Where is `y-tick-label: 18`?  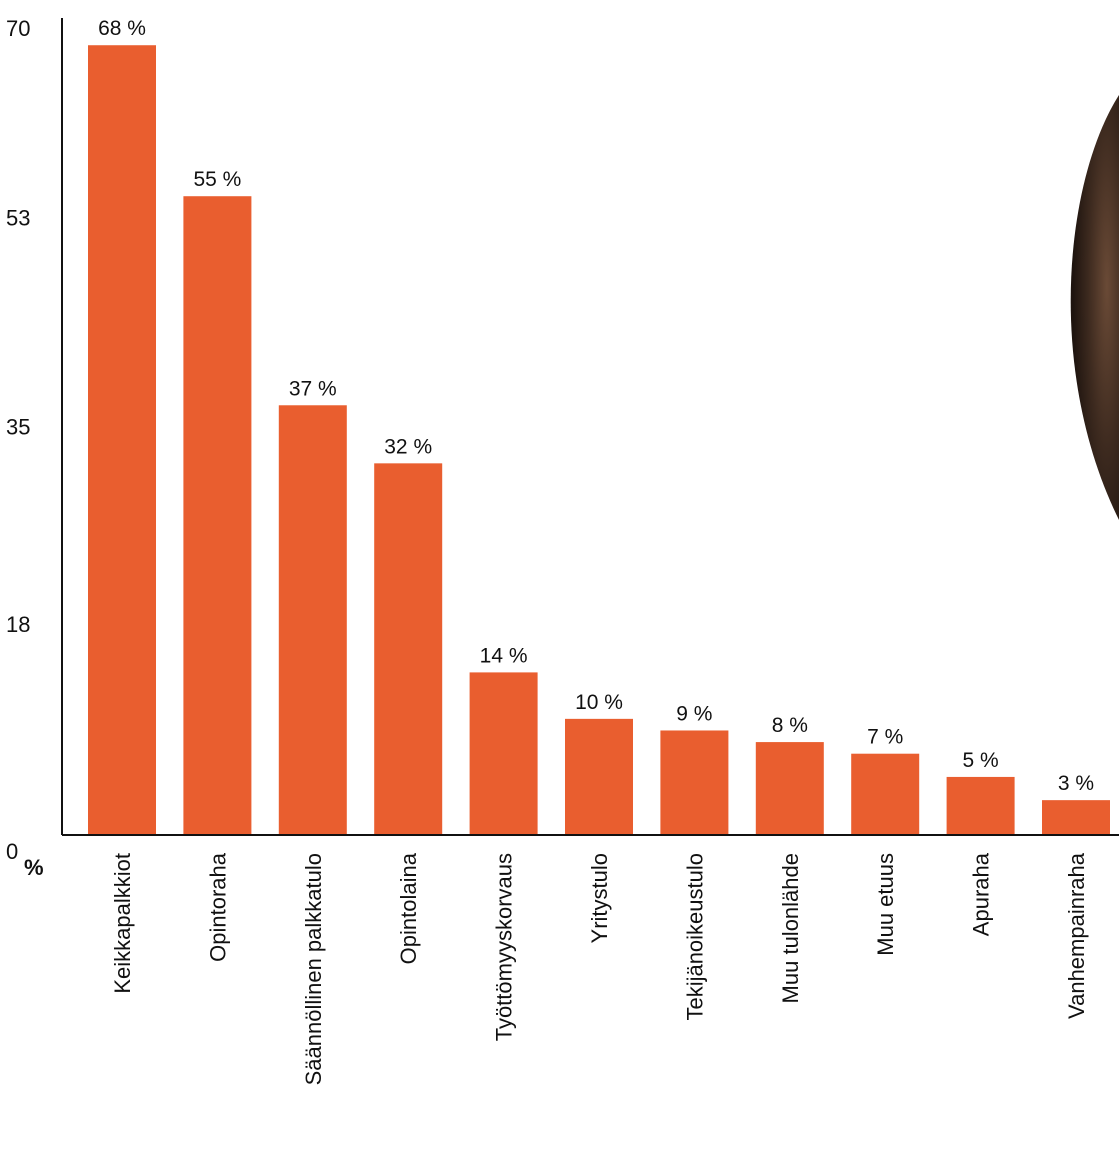 y-tick-label: 18 is located at coordinates (18, 624).